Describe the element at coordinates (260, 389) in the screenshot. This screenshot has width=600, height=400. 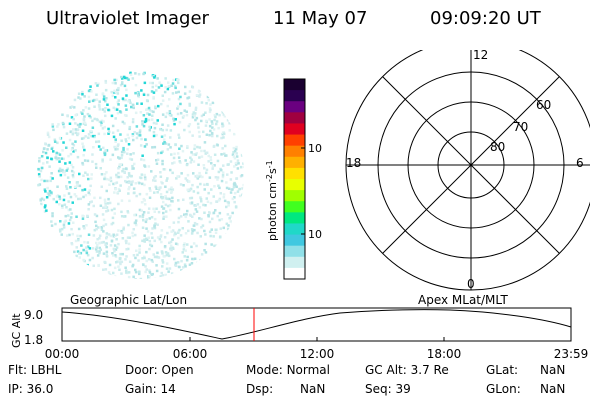
I see `info-dsp-key: Dsp:` at that location.